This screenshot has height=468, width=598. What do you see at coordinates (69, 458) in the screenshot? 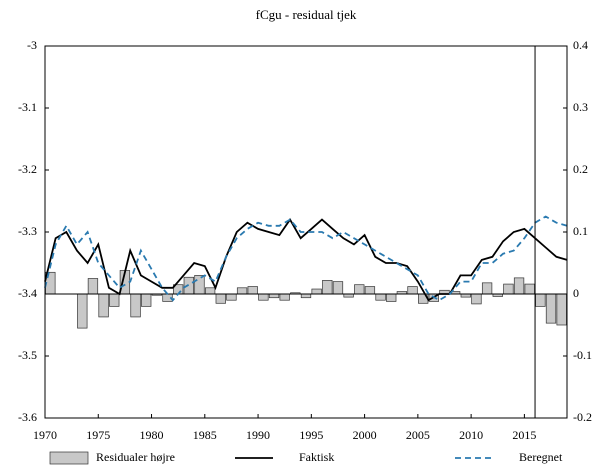
I see `legend-swatch` at bounding box center [69, 458].